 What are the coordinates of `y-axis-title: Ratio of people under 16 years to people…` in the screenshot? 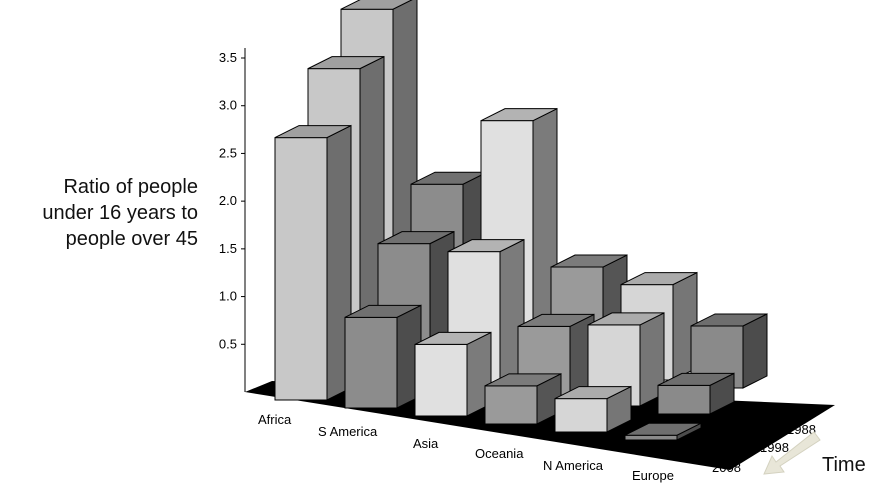 It's located at (99, 213).